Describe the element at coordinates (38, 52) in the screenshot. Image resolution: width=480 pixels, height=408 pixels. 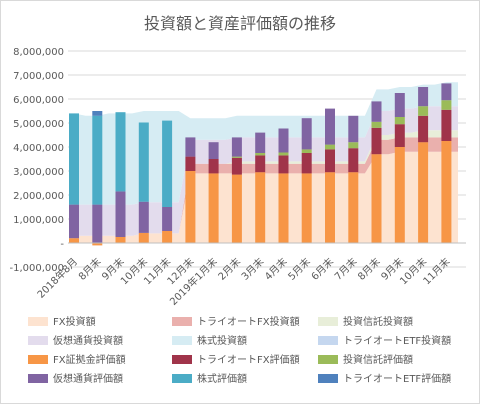
I see `y-tick-label: 8,000,000` at that location.